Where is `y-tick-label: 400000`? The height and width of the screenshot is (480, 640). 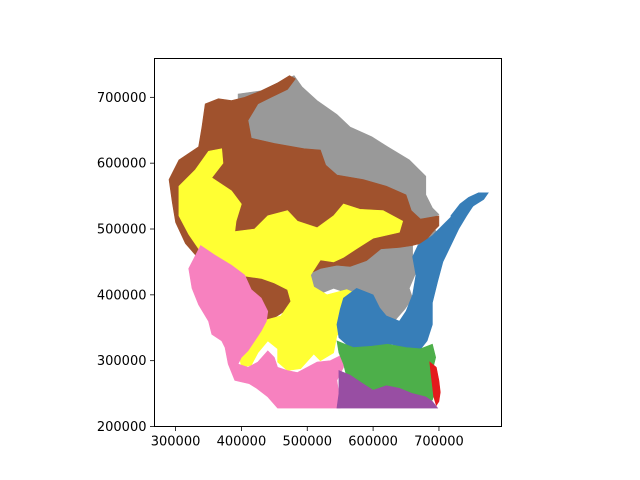 y-tick-label: 400000 is located at coordinates (122, 295).